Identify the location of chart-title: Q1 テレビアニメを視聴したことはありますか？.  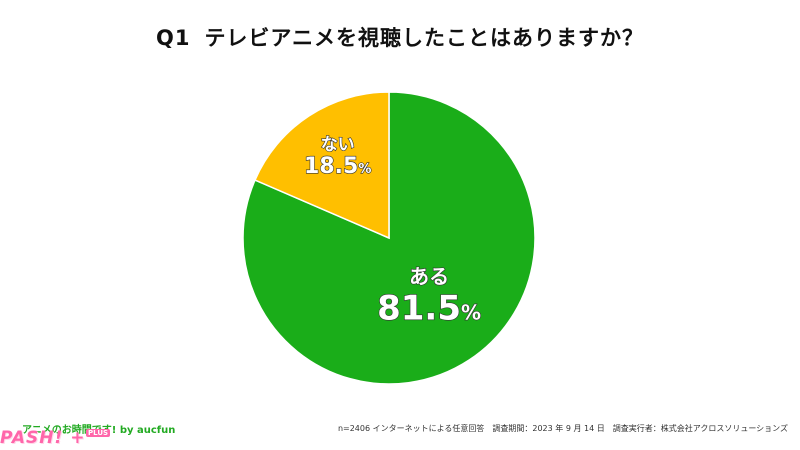
(400, 37).